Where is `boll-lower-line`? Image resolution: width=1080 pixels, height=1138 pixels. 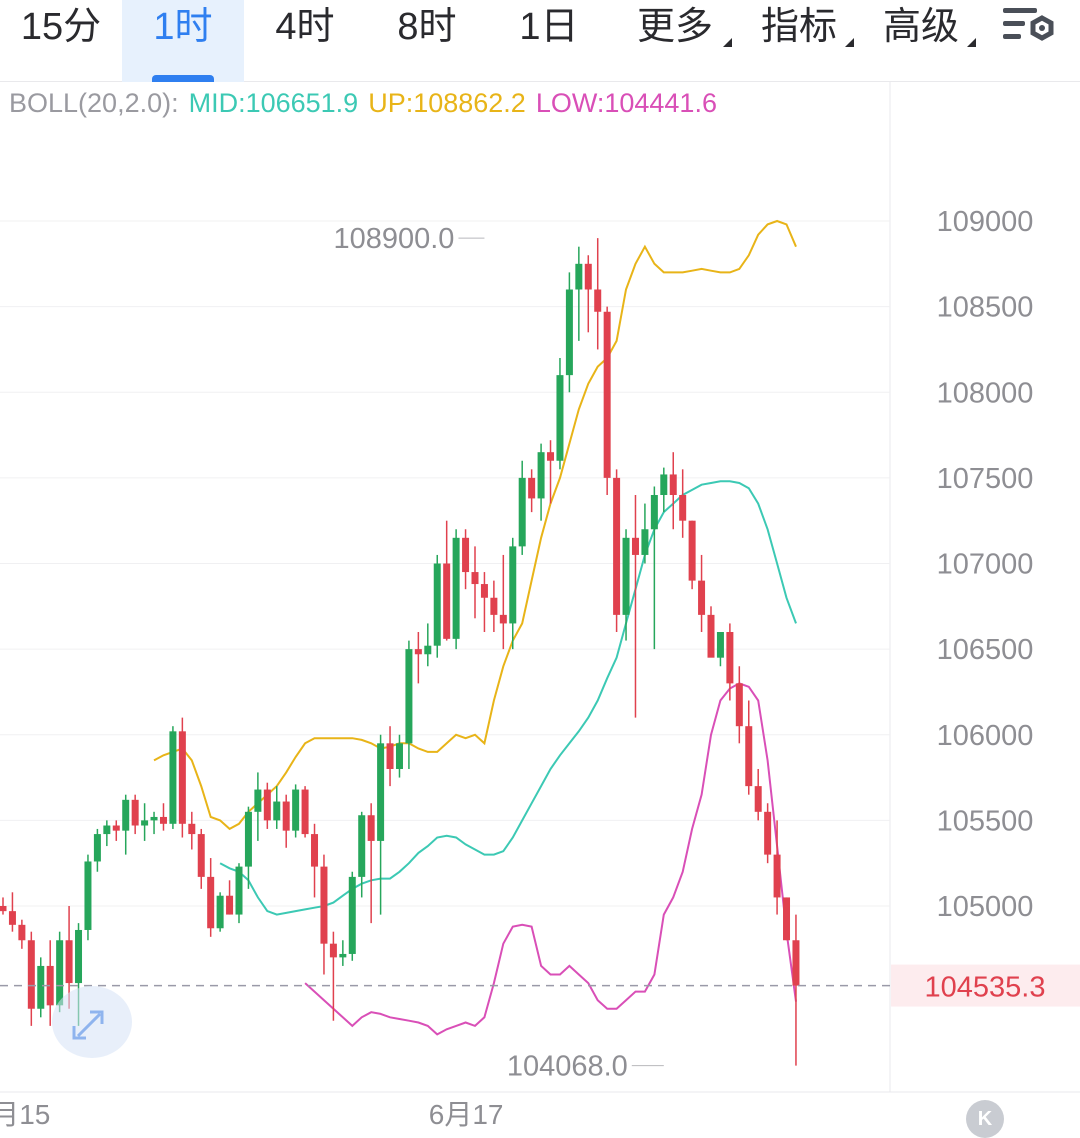 boll-lower-line is located at coordinates (550, 859).